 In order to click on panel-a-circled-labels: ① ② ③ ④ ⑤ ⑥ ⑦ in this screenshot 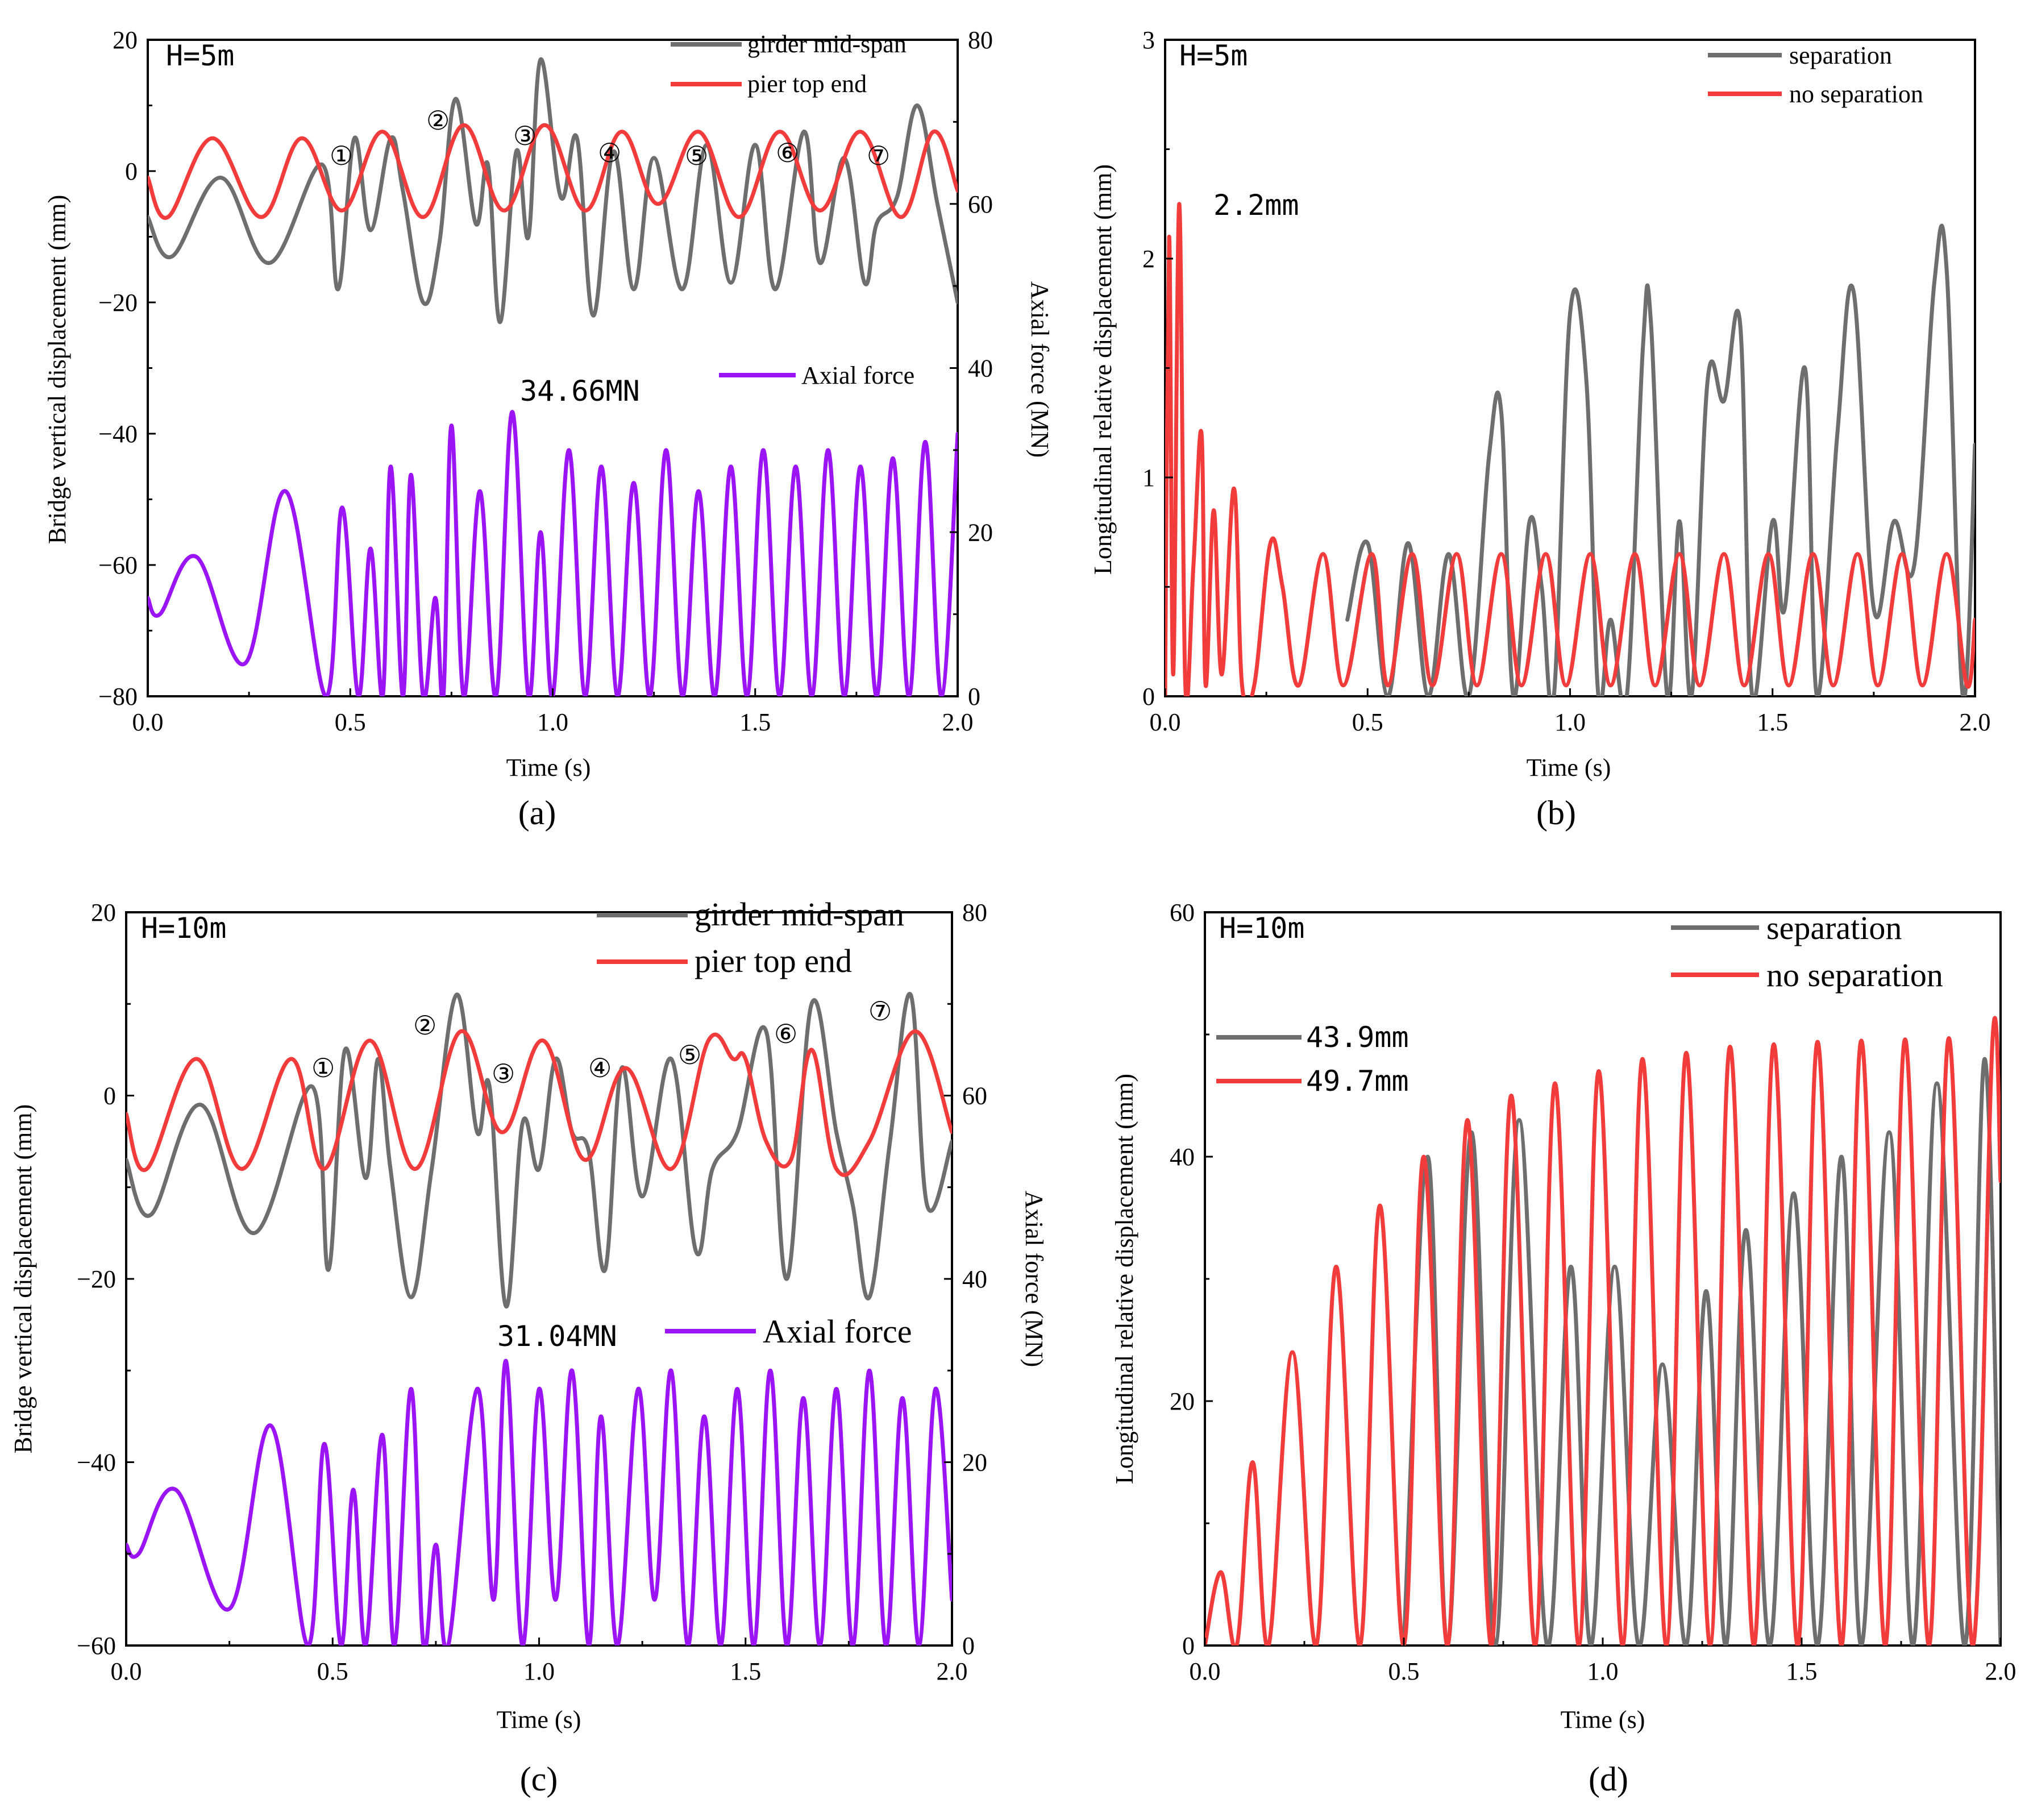, I will do `click(610, 138)`.